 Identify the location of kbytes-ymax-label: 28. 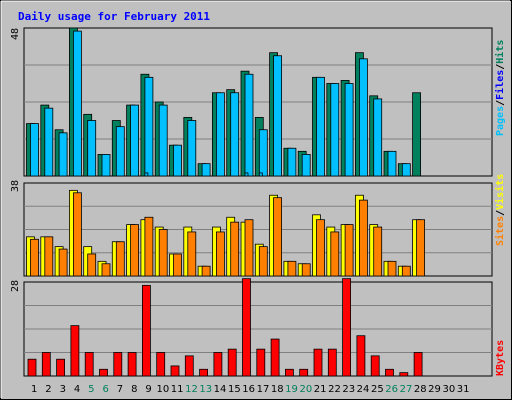
(15, 286).